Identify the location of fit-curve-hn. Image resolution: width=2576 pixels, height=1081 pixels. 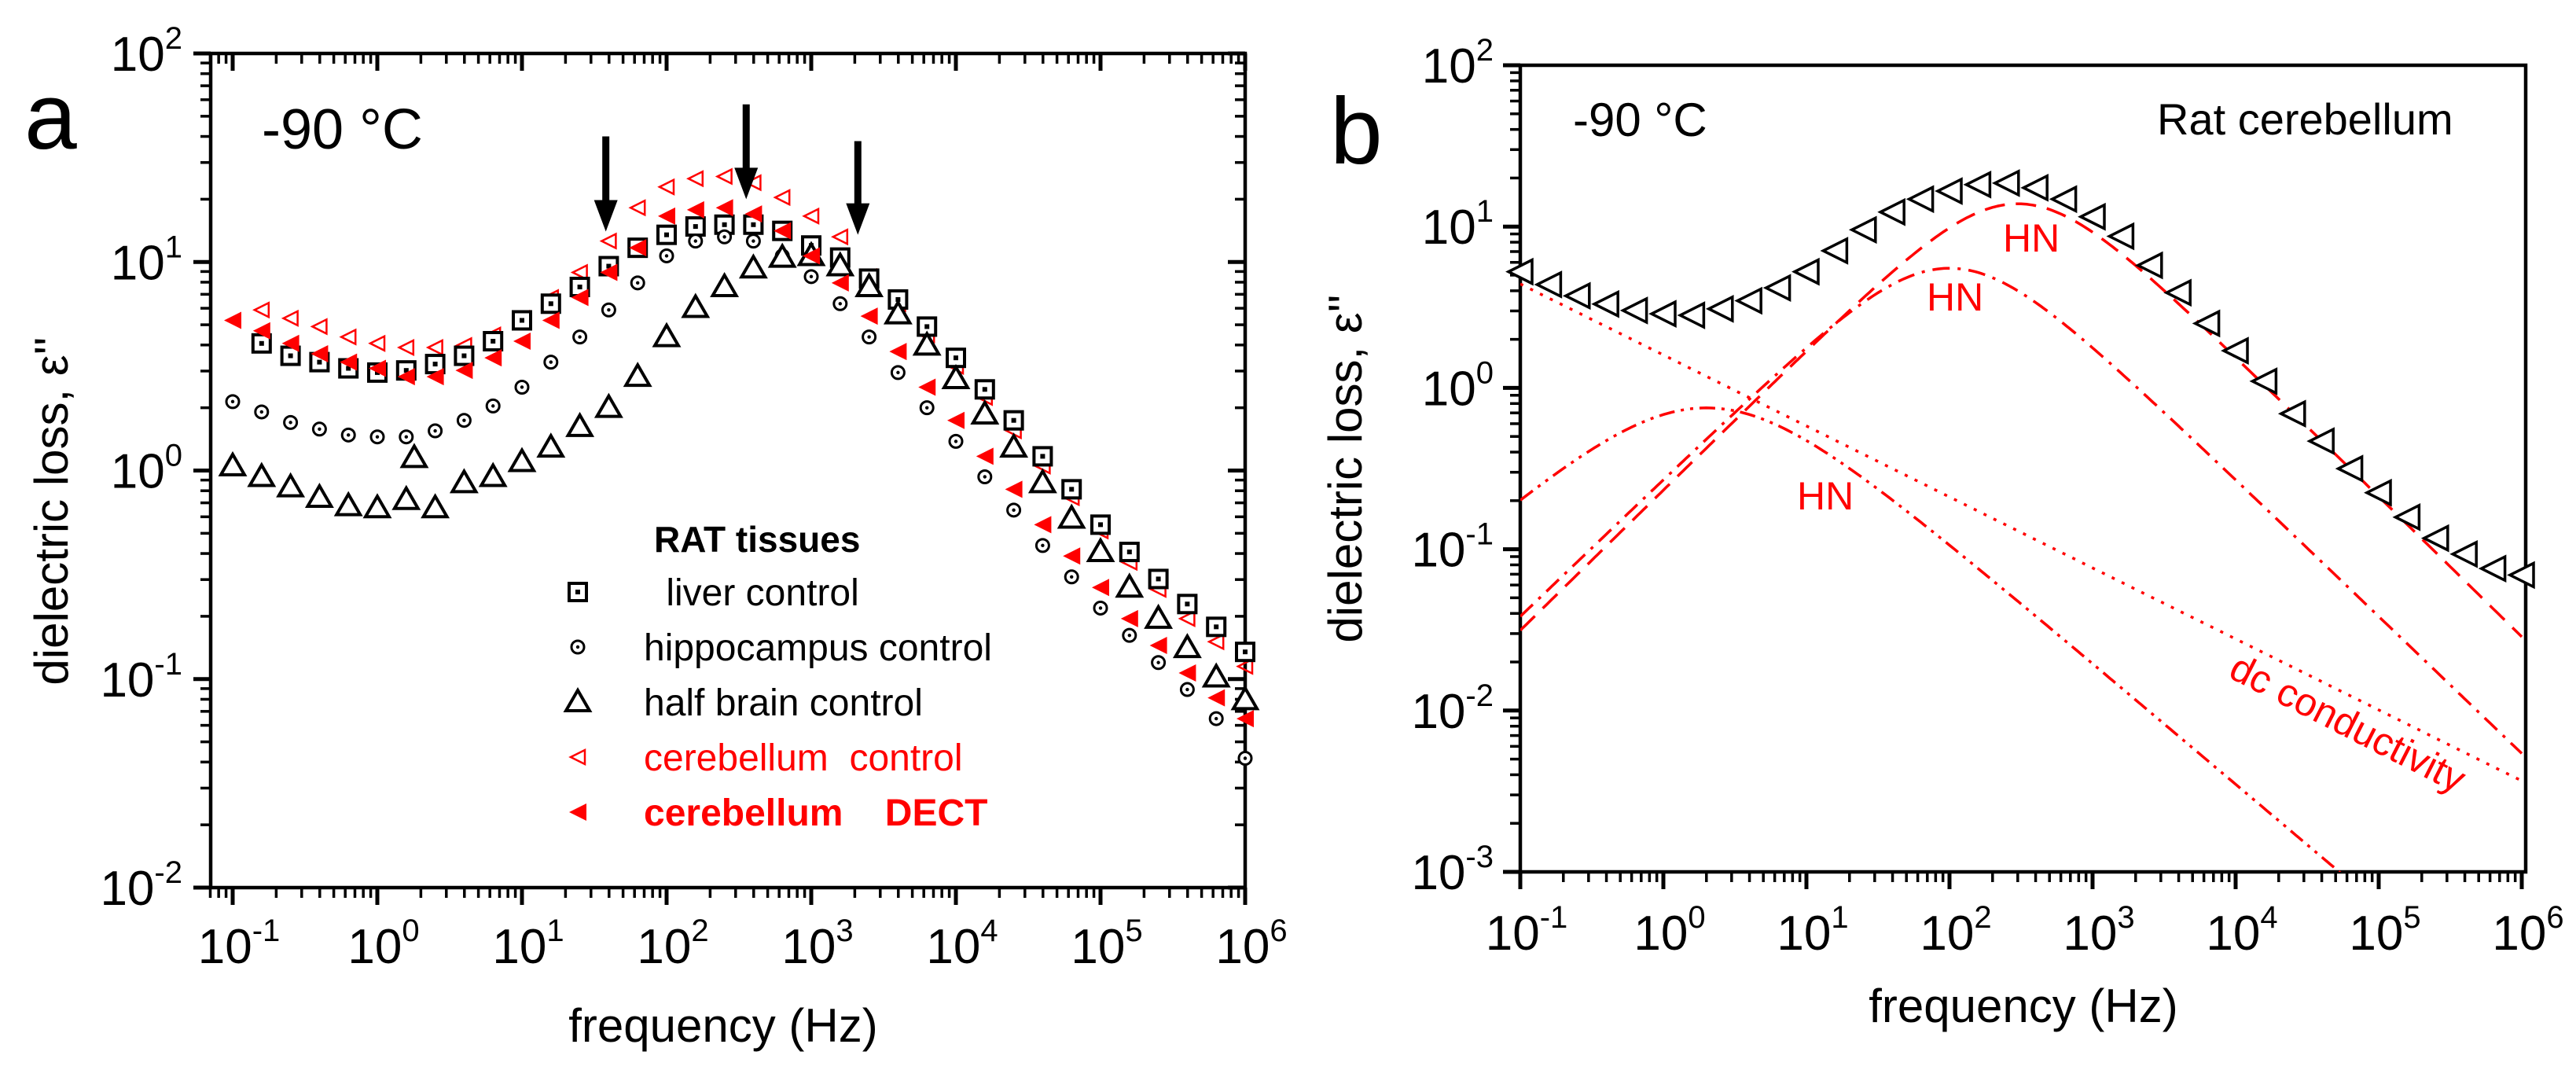
(1931, 639).